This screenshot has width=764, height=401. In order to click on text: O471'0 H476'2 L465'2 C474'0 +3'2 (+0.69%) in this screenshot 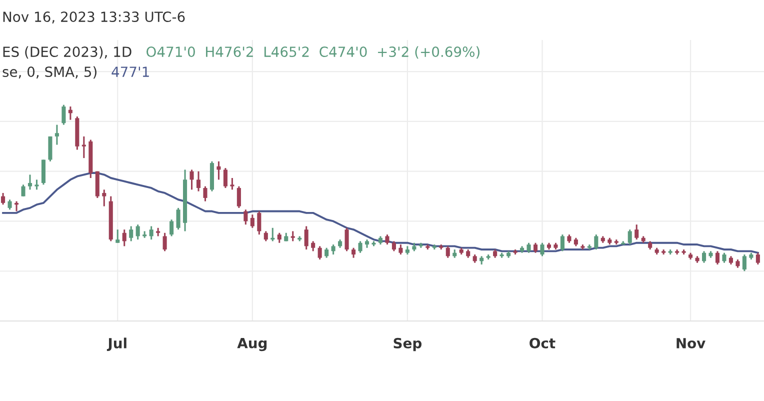, I will do `click(313, 52)`.